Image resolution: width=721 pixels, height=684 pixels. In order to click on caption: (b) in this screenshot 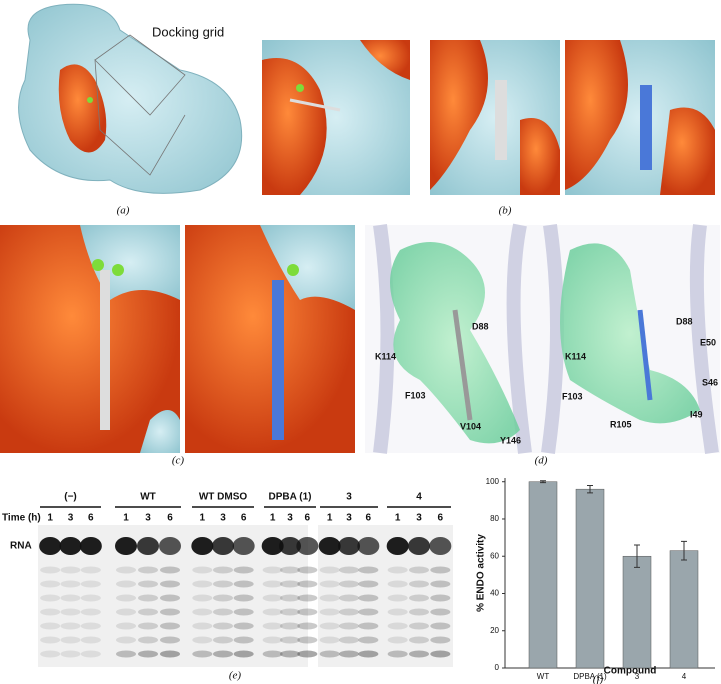, I will do `click(505, 211)`.